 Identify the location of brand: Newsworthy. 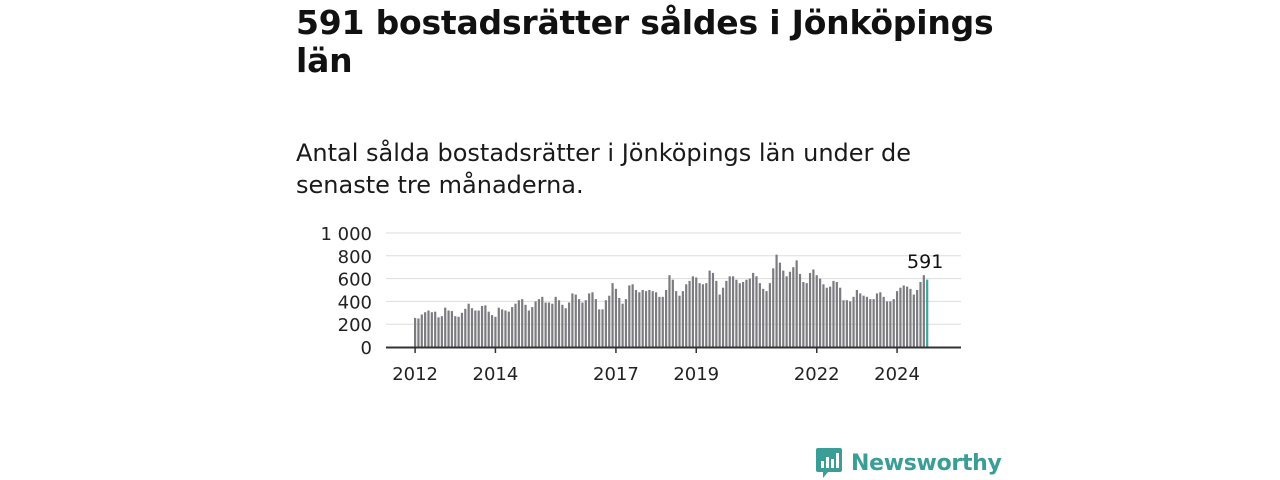
(908, 463).